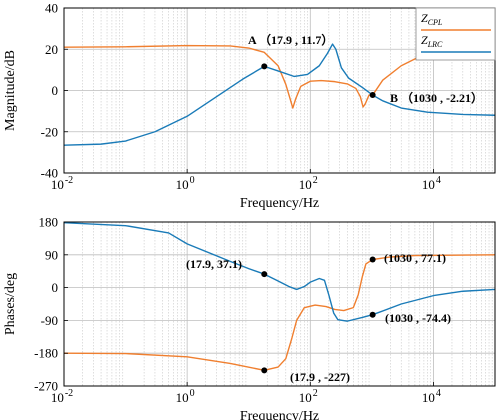  What do you see at coordinates (435, 22) in the screenshot?
I see `legend-label-subscript: CPL` at bounding box center [435, 22].